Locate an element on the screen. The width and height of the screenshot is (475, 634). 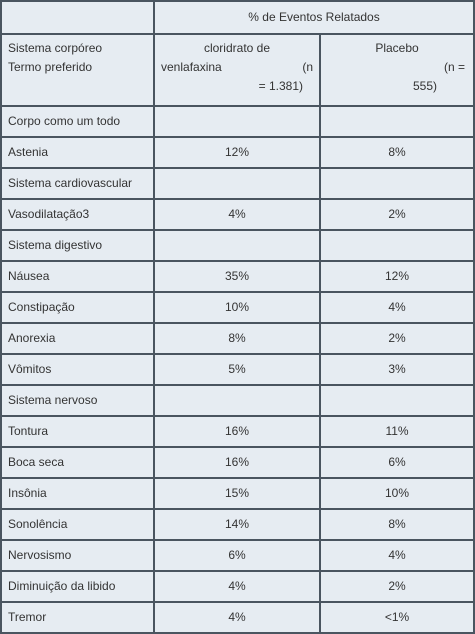
placebo-value: 6% is located at coordinates (398, 463).